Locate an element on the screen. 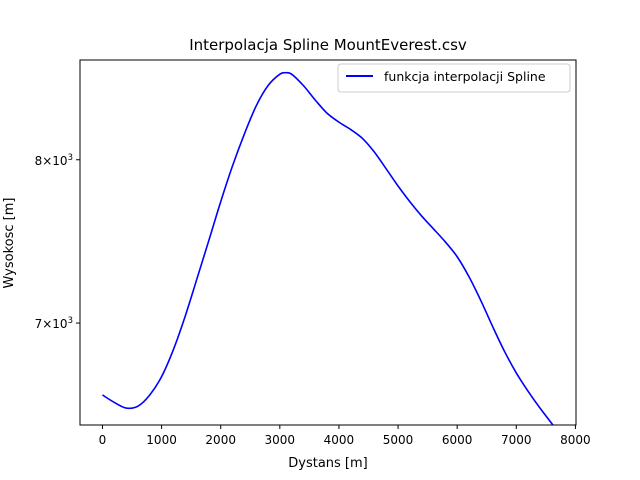 The height and width of the screenshot is (480, 640). x-tick-label: 7000 is located at coordinates (516, 440).